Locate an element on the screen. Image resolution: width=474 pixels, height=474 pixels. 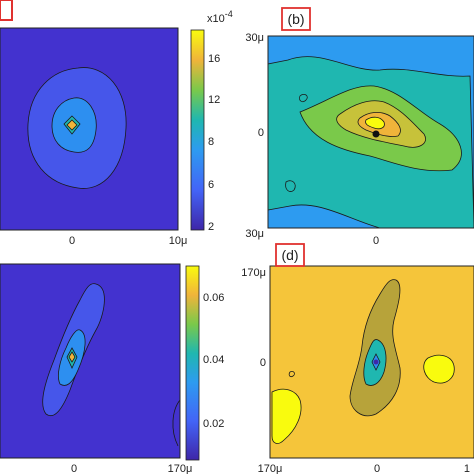
panel-a-x-tick: 0 is located at coordinates (72, 241).